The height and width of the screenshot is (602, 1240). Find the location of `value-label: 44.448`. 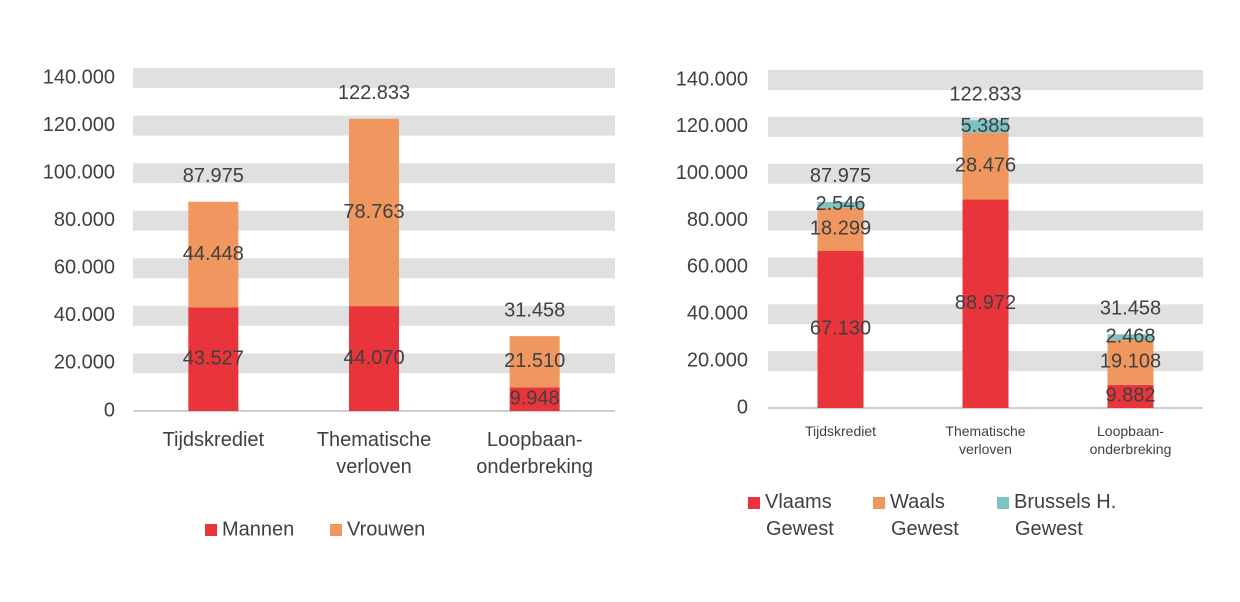

value-label: 44.448 is located at coordinates (213, 254).